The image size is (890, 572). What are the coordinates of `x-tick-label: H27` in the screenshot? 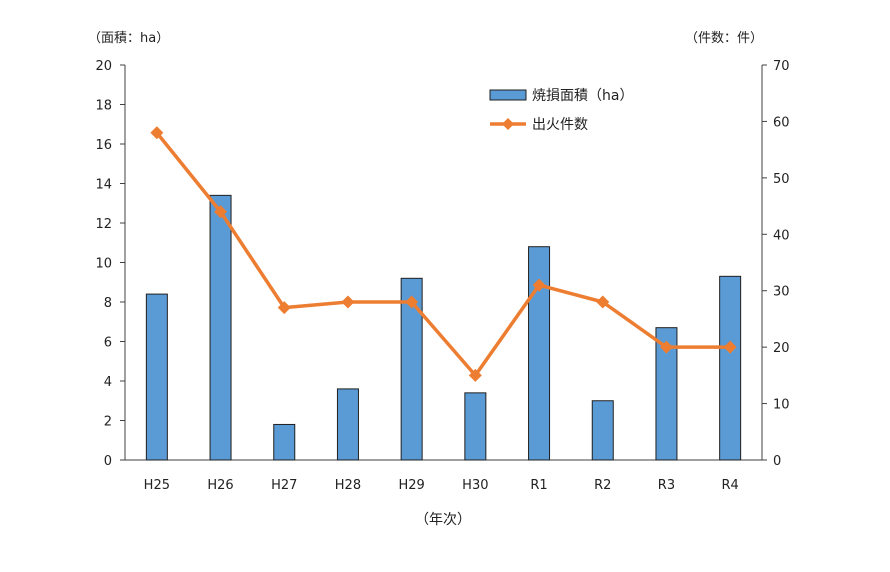 It's located at (284, 485).